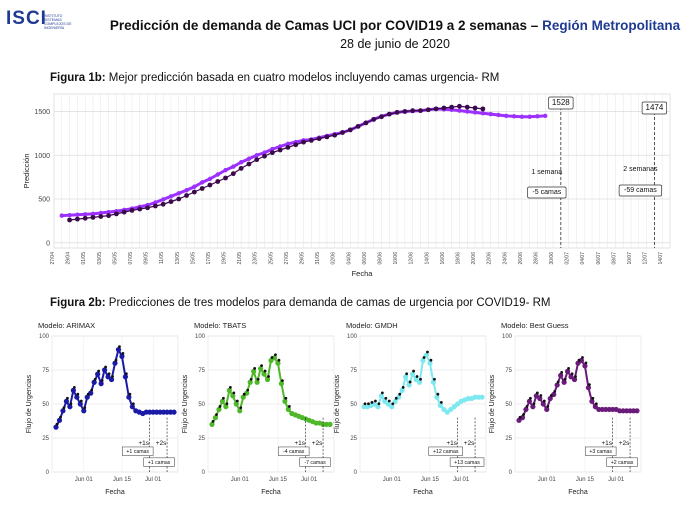 This screenshot has width=700, height=517. I want to click on x-tick-label: 07/05, so click(131, 258).